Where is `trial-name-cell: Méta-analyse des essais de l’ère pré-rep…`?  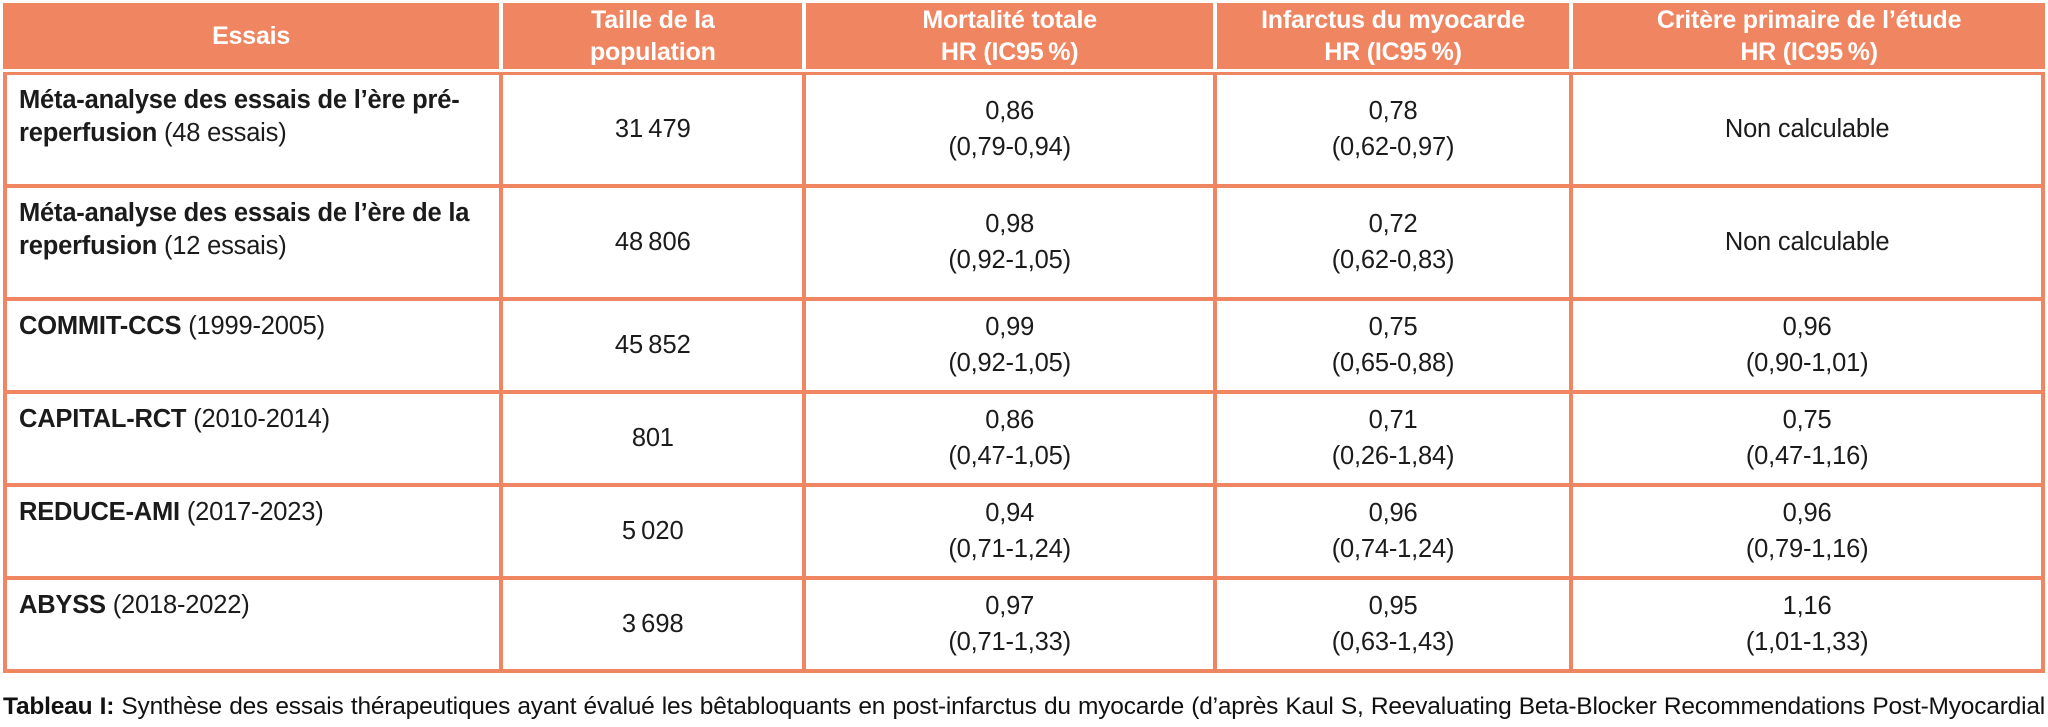 trial-name-cell: Méta-analyse des essais de l’ère pré-rep… is located at coordinates (251, 130).